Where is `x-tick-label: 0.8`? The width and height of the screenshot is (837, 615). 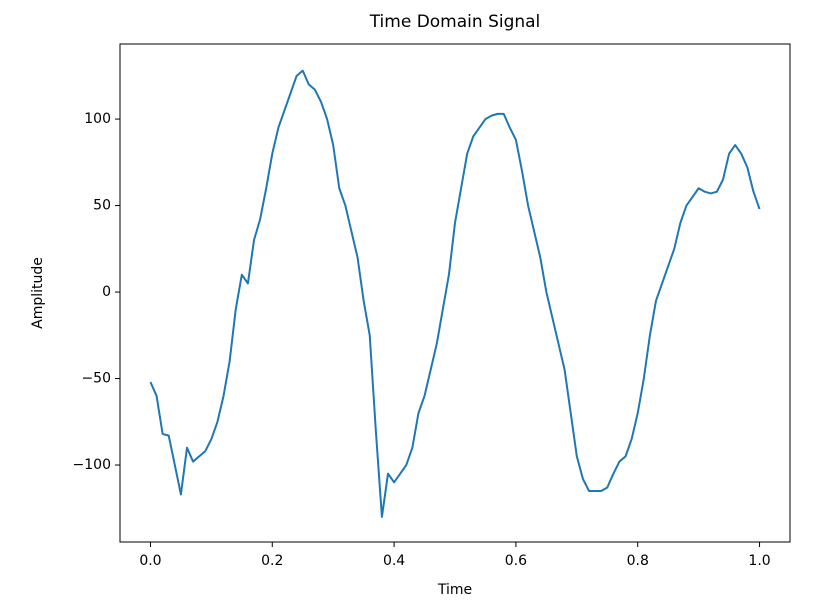 x-tick-label: 0.8 is located at coordinates (638, 561).